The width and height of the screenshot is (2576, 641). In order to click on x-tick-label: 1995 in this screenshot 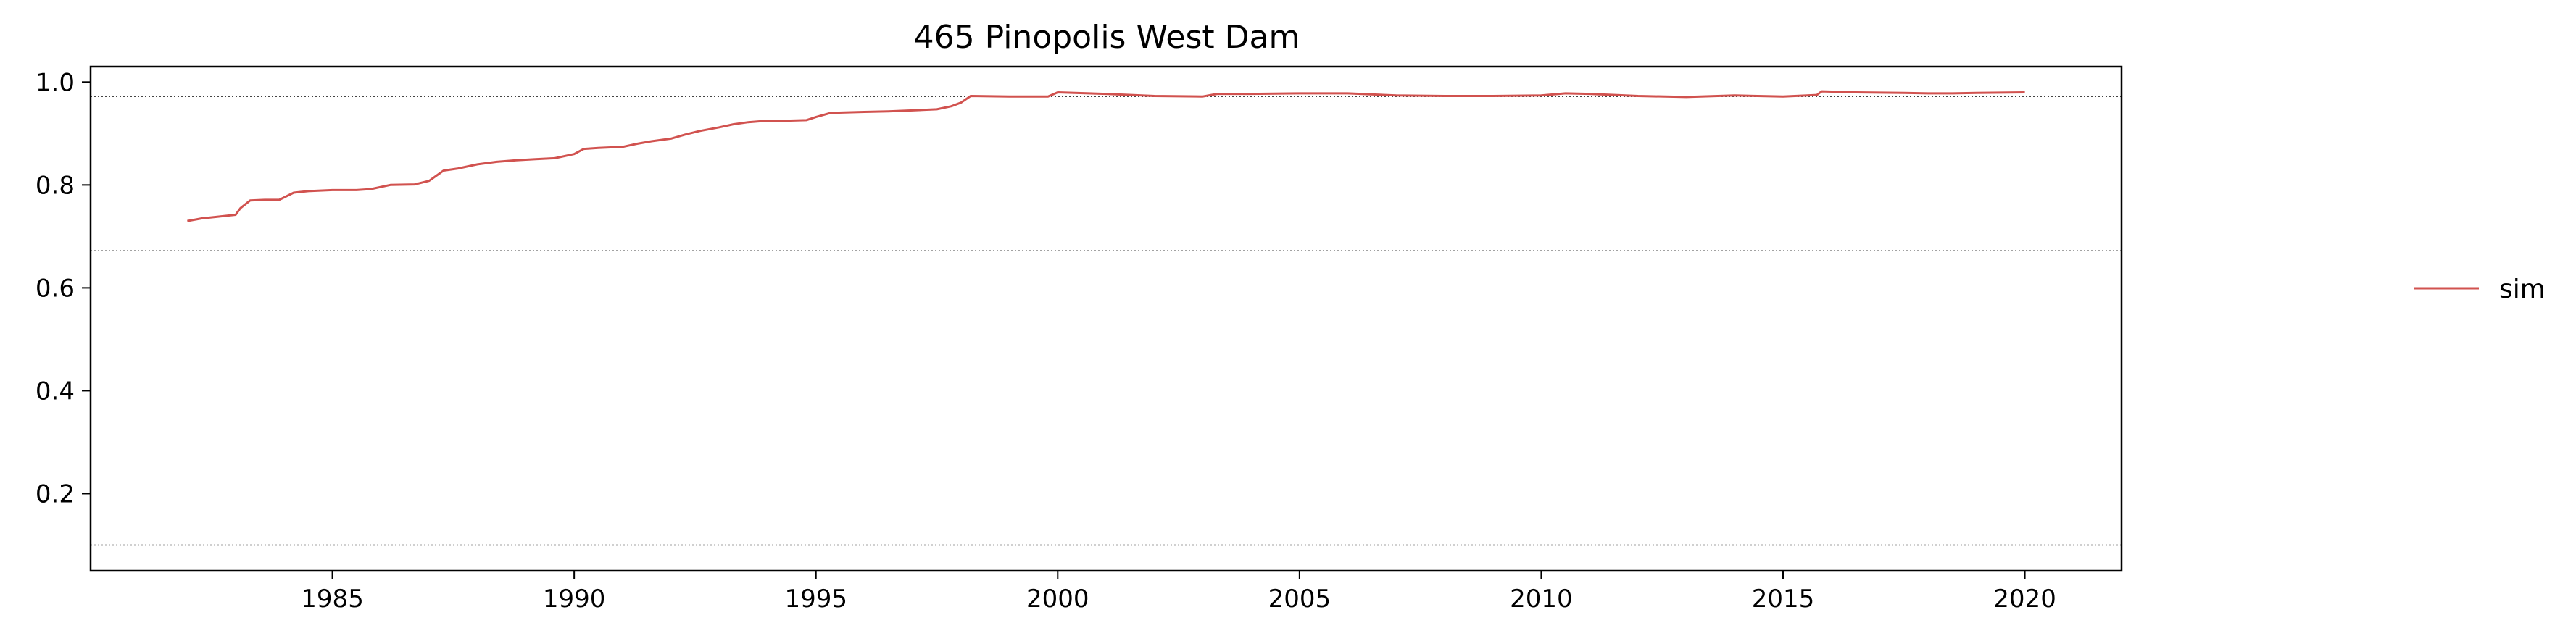, I will do `click(815, 599)`.